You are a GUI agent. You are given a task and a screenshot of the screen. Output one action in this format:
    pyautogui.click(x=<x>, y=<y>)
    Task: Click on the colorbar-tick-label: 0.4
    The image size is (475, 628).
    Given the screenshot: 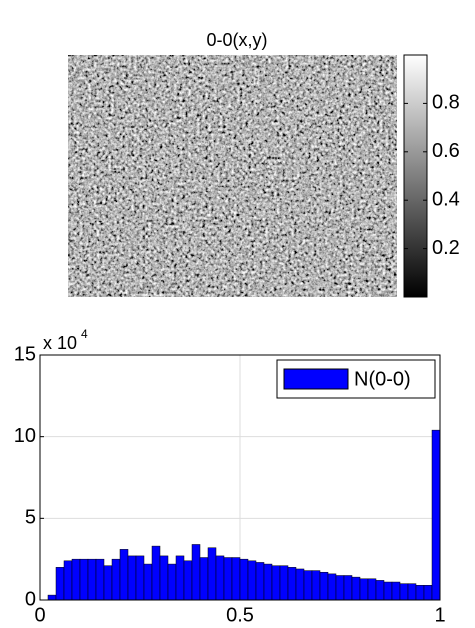 What is the action you would take?
    pyautogui.click(x=446, y=199)
    